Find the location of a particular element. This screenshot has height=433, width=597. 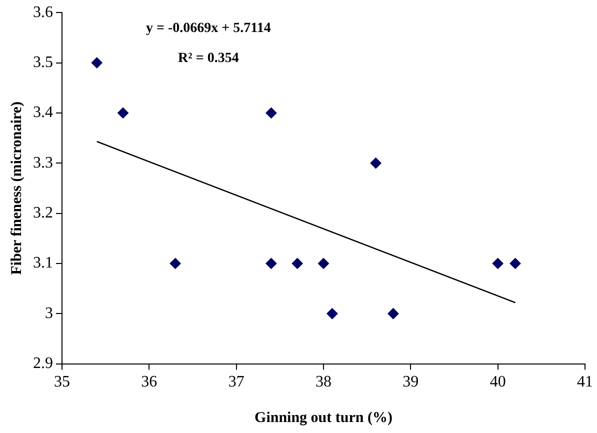

y-tick-label: 2.9 is located at coordinates (43, 363).